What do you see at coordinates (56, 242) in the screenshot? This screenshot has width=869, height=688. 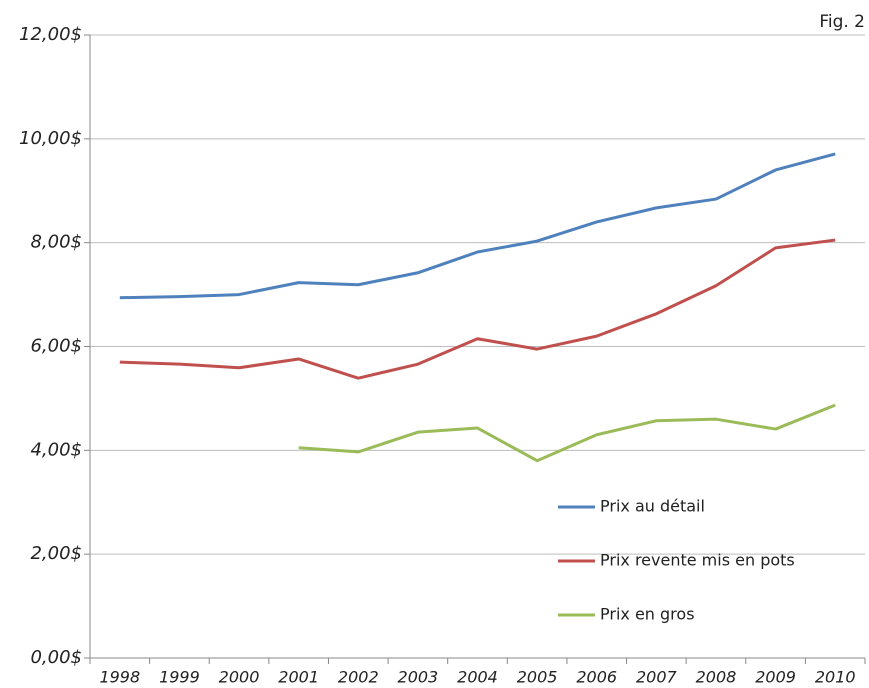 I see `y-tick-label: 8,00$` at bounding box center [56, 242].